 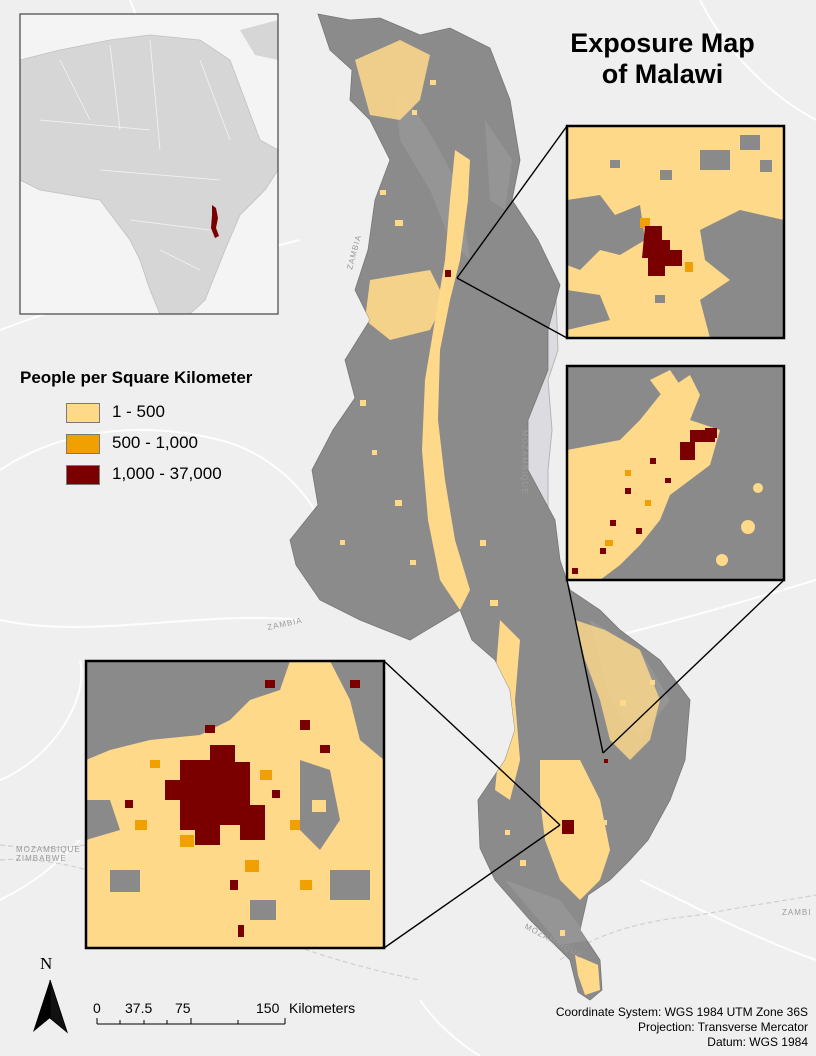 What do you see at coordinates (51, 1006) in the screenshot?
I see `north-arrow-icon` at bounding box center [51, 1006].